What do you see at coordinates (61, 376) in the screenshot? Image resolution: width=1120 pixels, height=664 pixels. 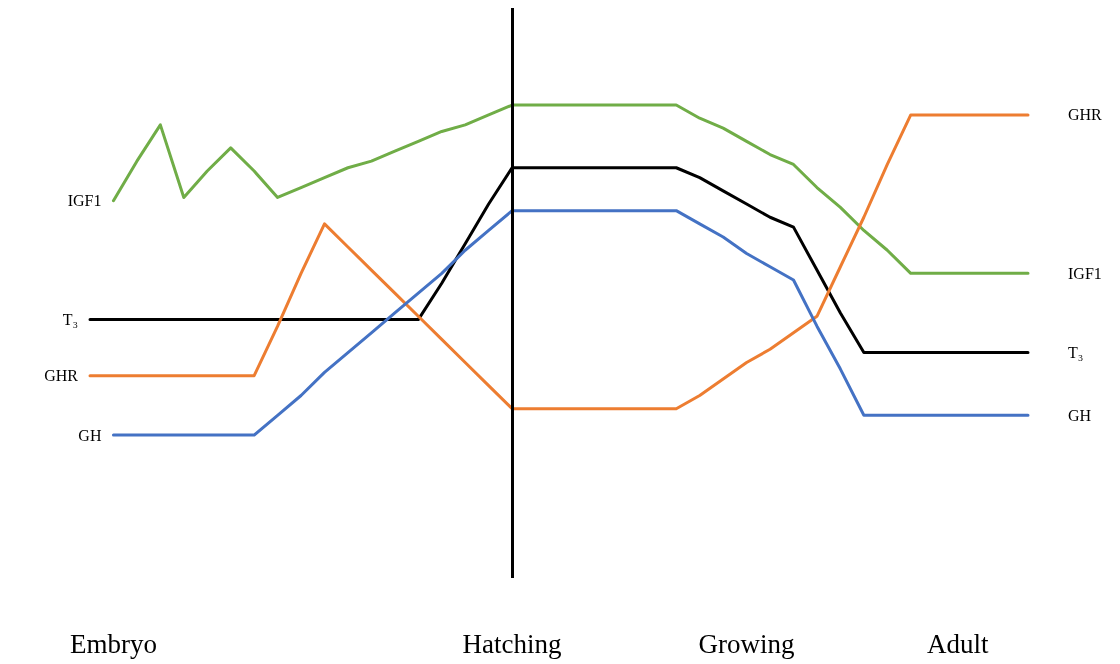 I see `series-label: GHR` at bounding box center [61, 376].